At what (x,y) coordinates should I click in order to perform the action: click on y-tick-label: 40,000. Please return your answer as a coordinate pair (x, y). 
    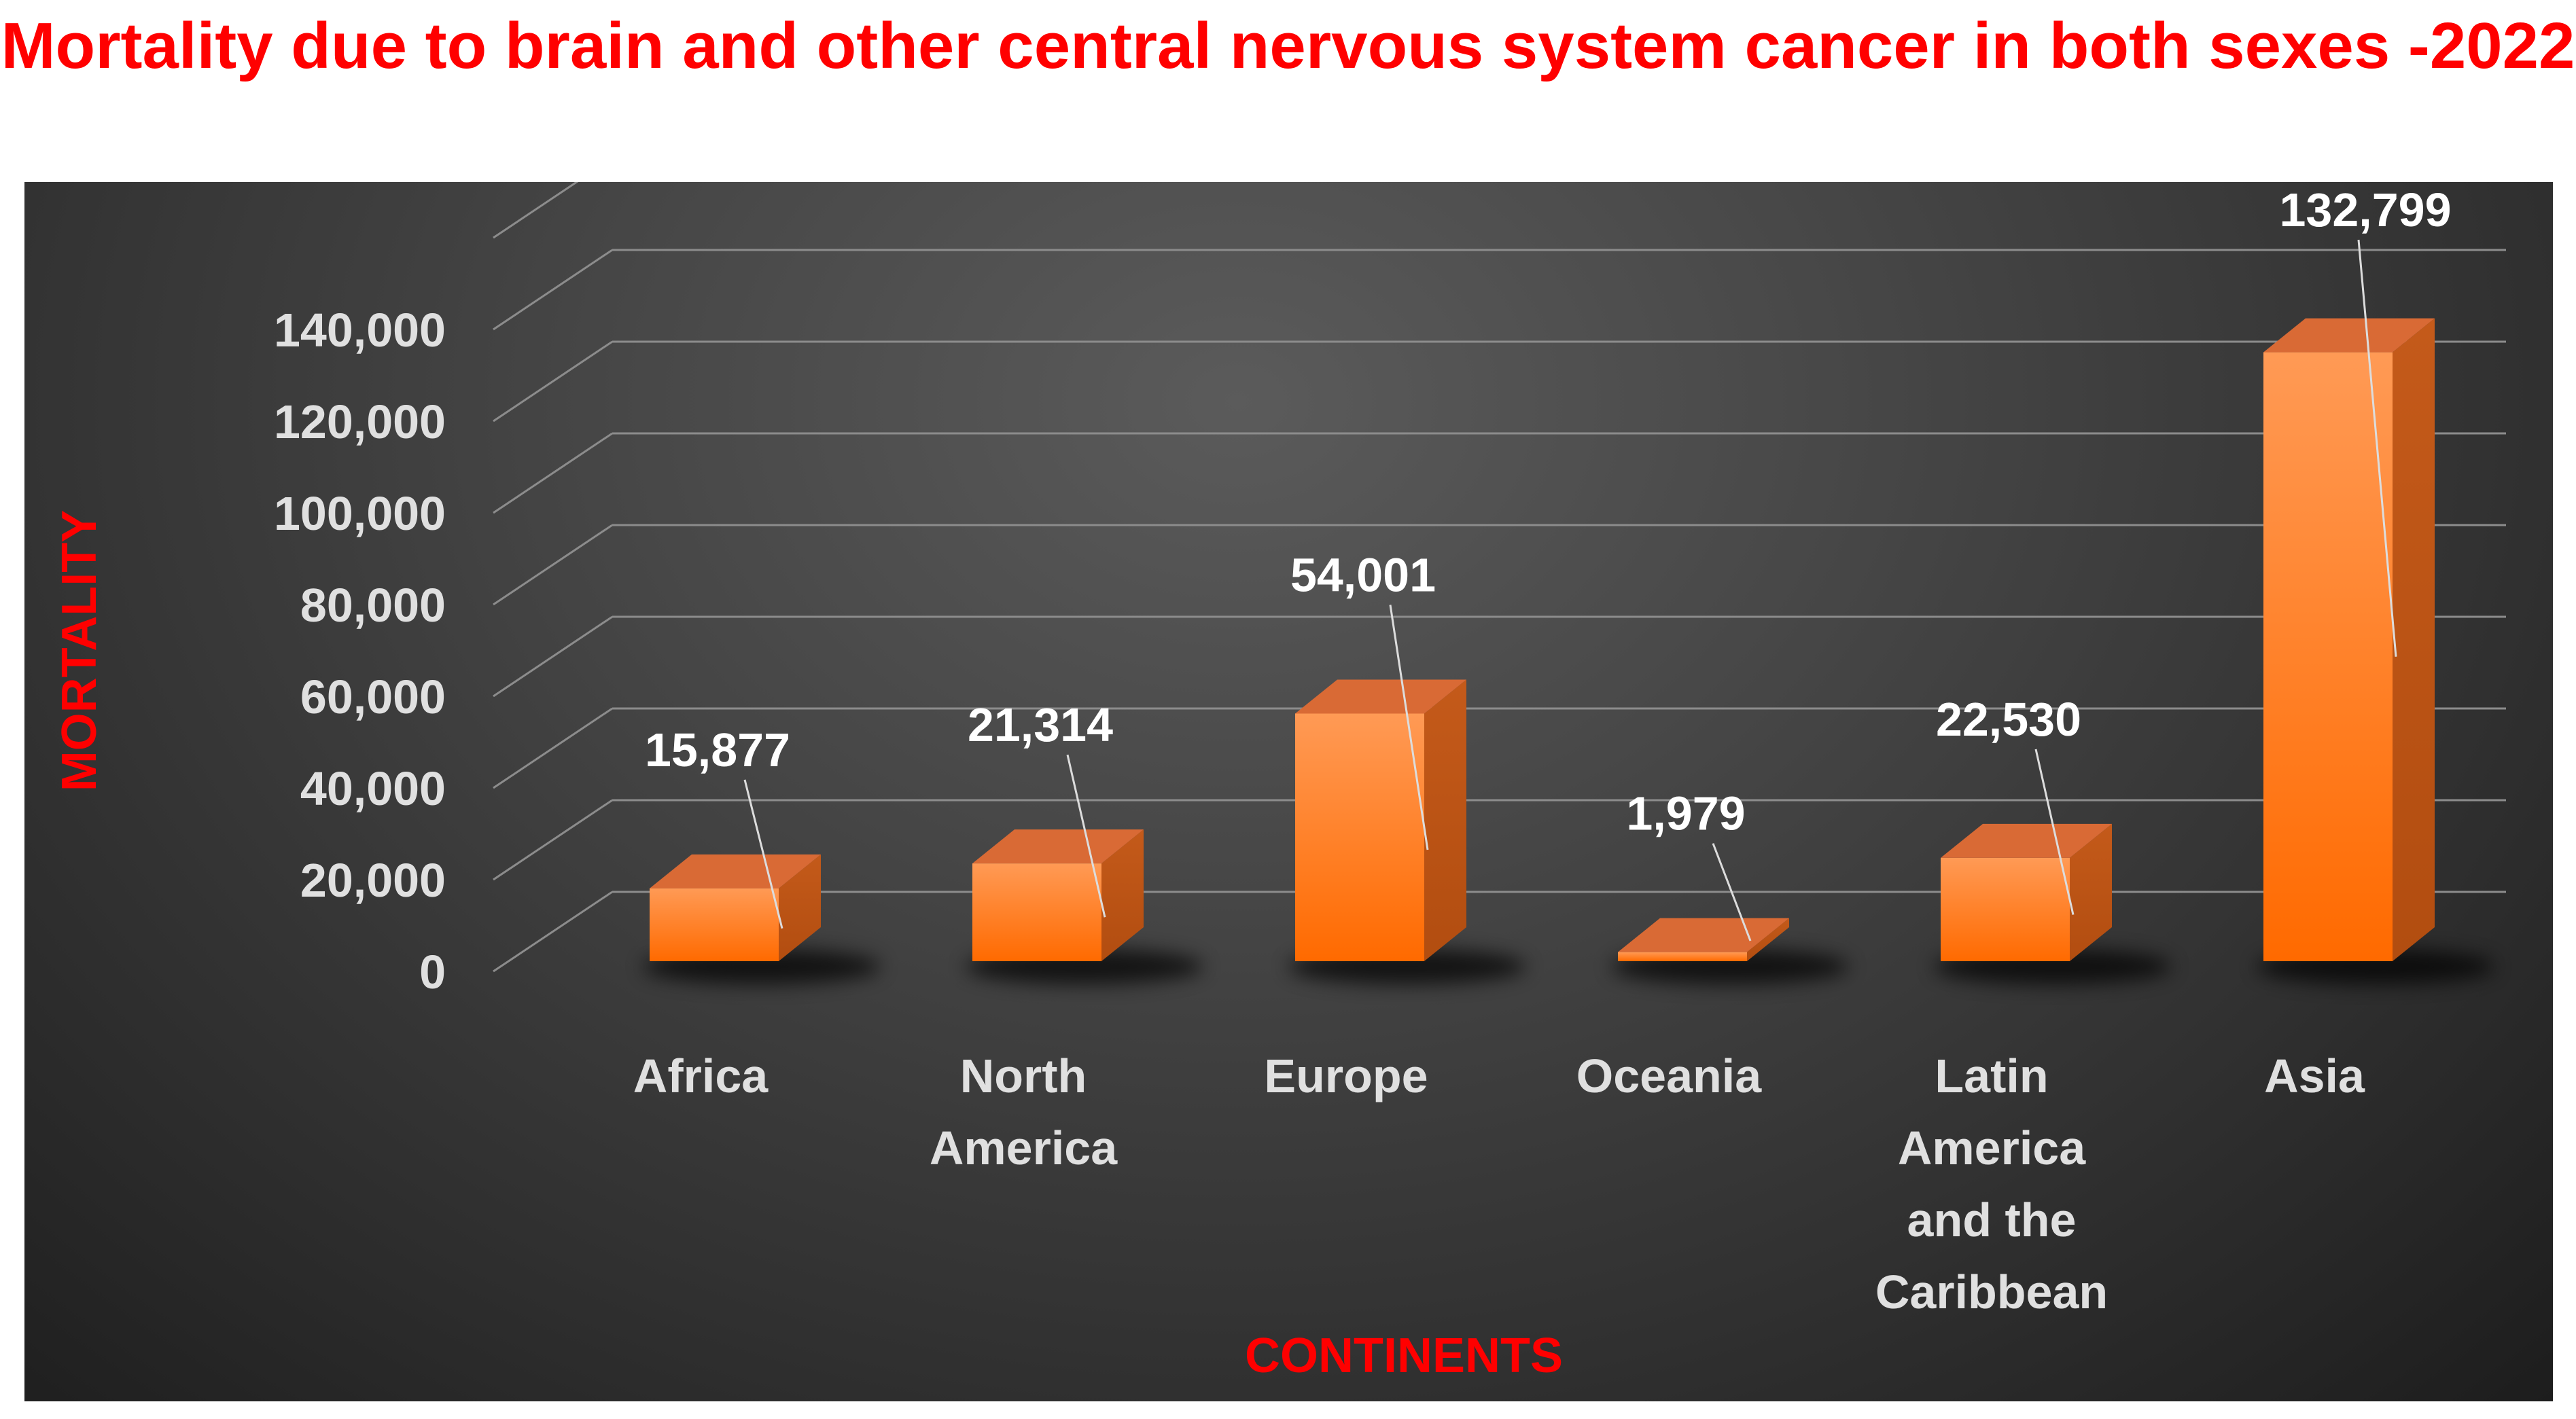
    Looking at the image, I should click on (373, 788).